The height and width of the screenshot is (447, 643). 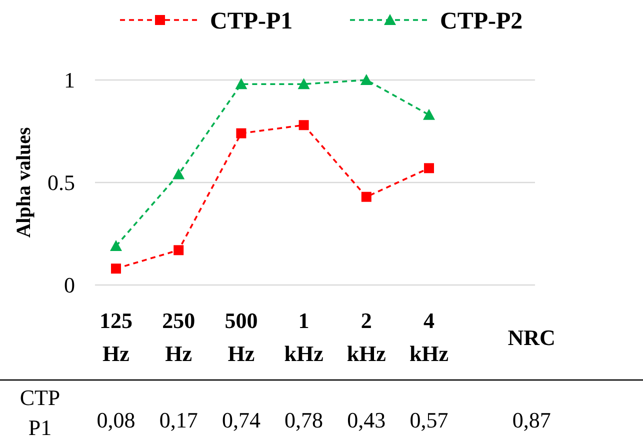 I want to click on text: 0,87, so click(x=531, y=420).